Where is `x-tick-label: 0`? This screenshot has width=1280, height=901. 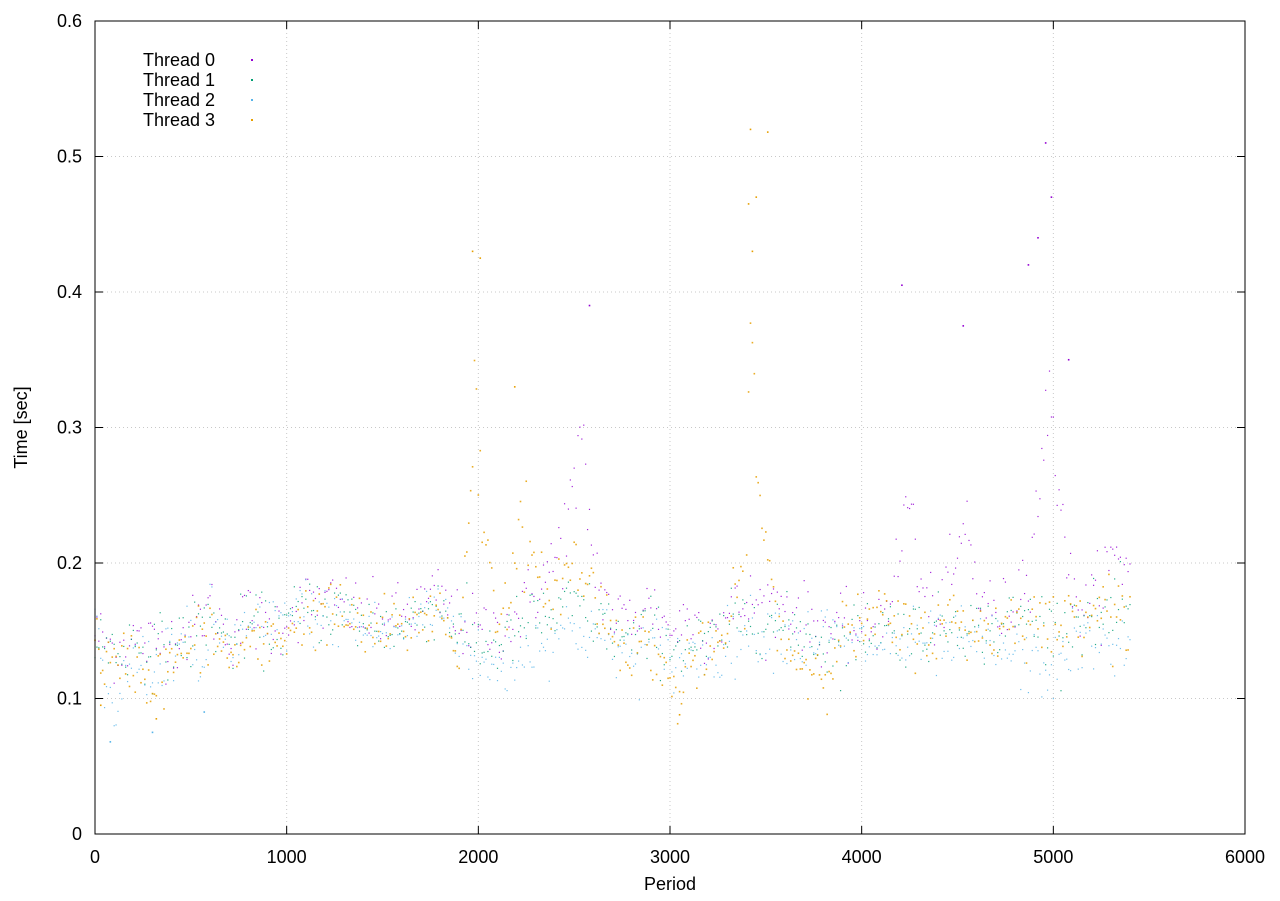 x-tick-label: 0 is located at coordinates (95, 857).